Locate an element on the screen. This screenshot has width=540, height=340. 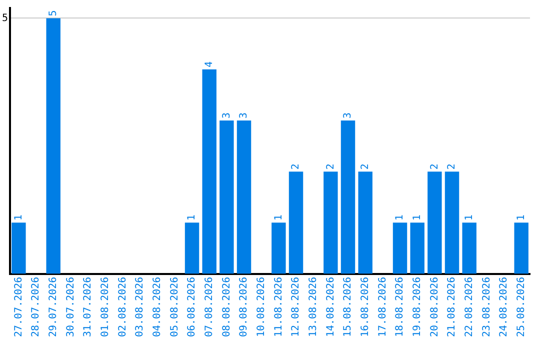
x-tick-label: 17.08.2026 is located at coordinates (382, 307).